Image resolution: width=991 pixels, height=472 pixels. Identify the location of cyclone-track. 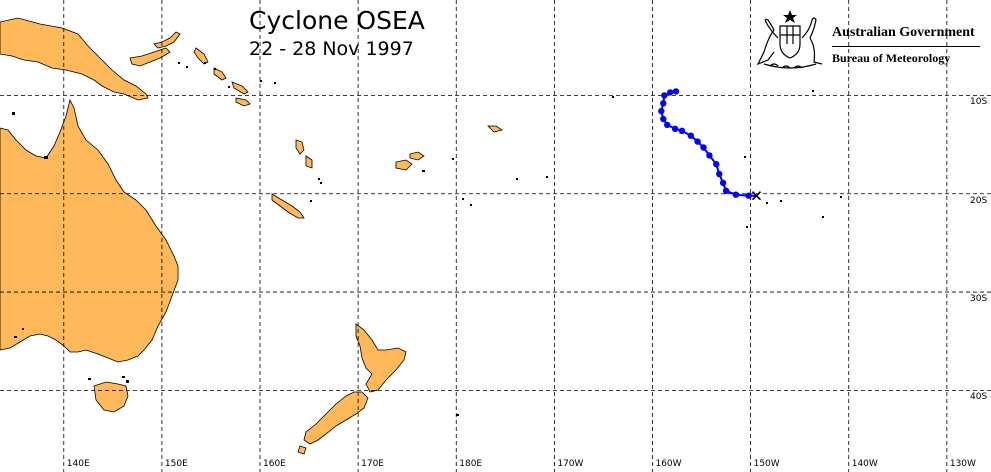
(710, 144).